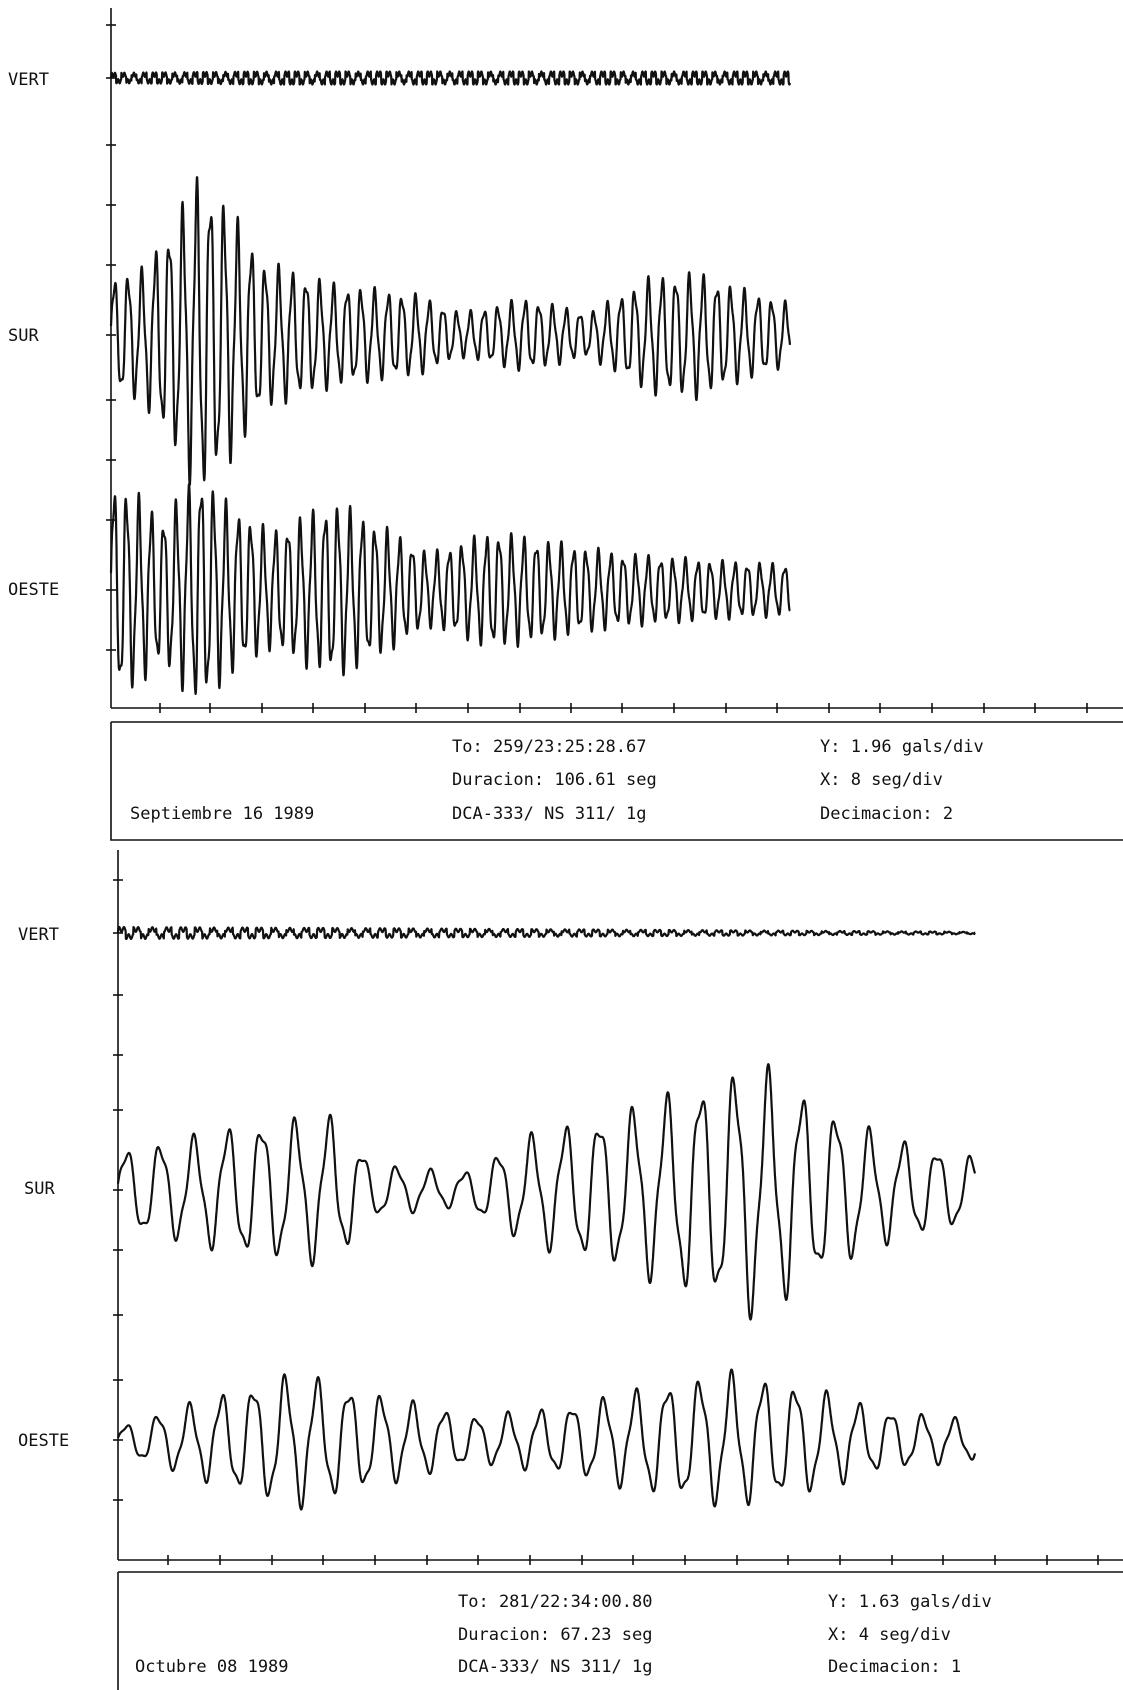 Image resolution: width=1123 pixels, height=1690 pixels. What do you see at coordinates (450, 331) in the screenshot?
I see `panel-1-trace-sur` at bounding box center [450, 331].